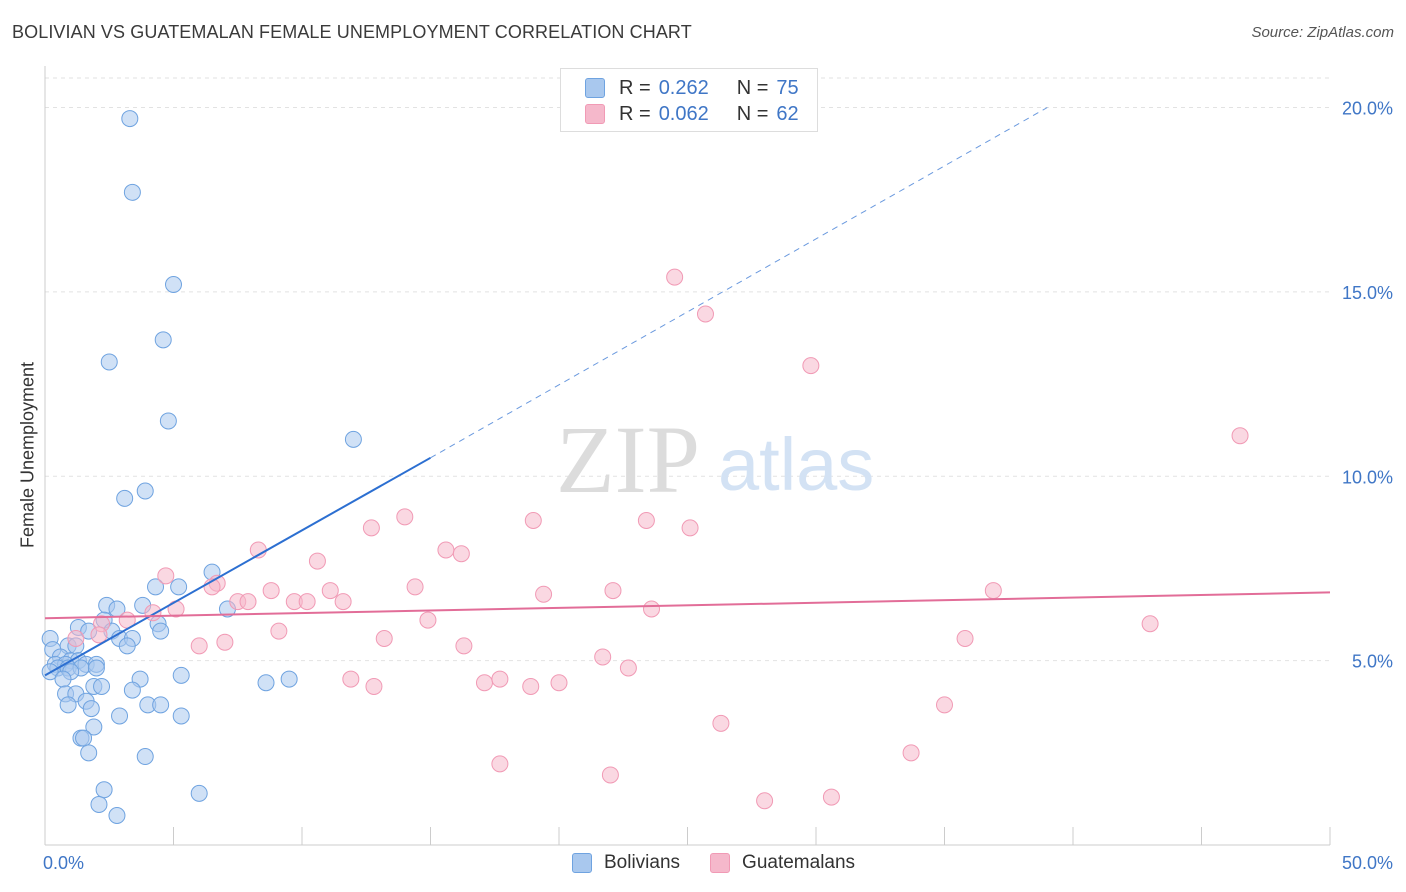 This screenshot has height=892, width=1406. Describe the element at coordinates (1367, 109) in the screenshot. I see `y-tick-label: 20.0%` at that location.